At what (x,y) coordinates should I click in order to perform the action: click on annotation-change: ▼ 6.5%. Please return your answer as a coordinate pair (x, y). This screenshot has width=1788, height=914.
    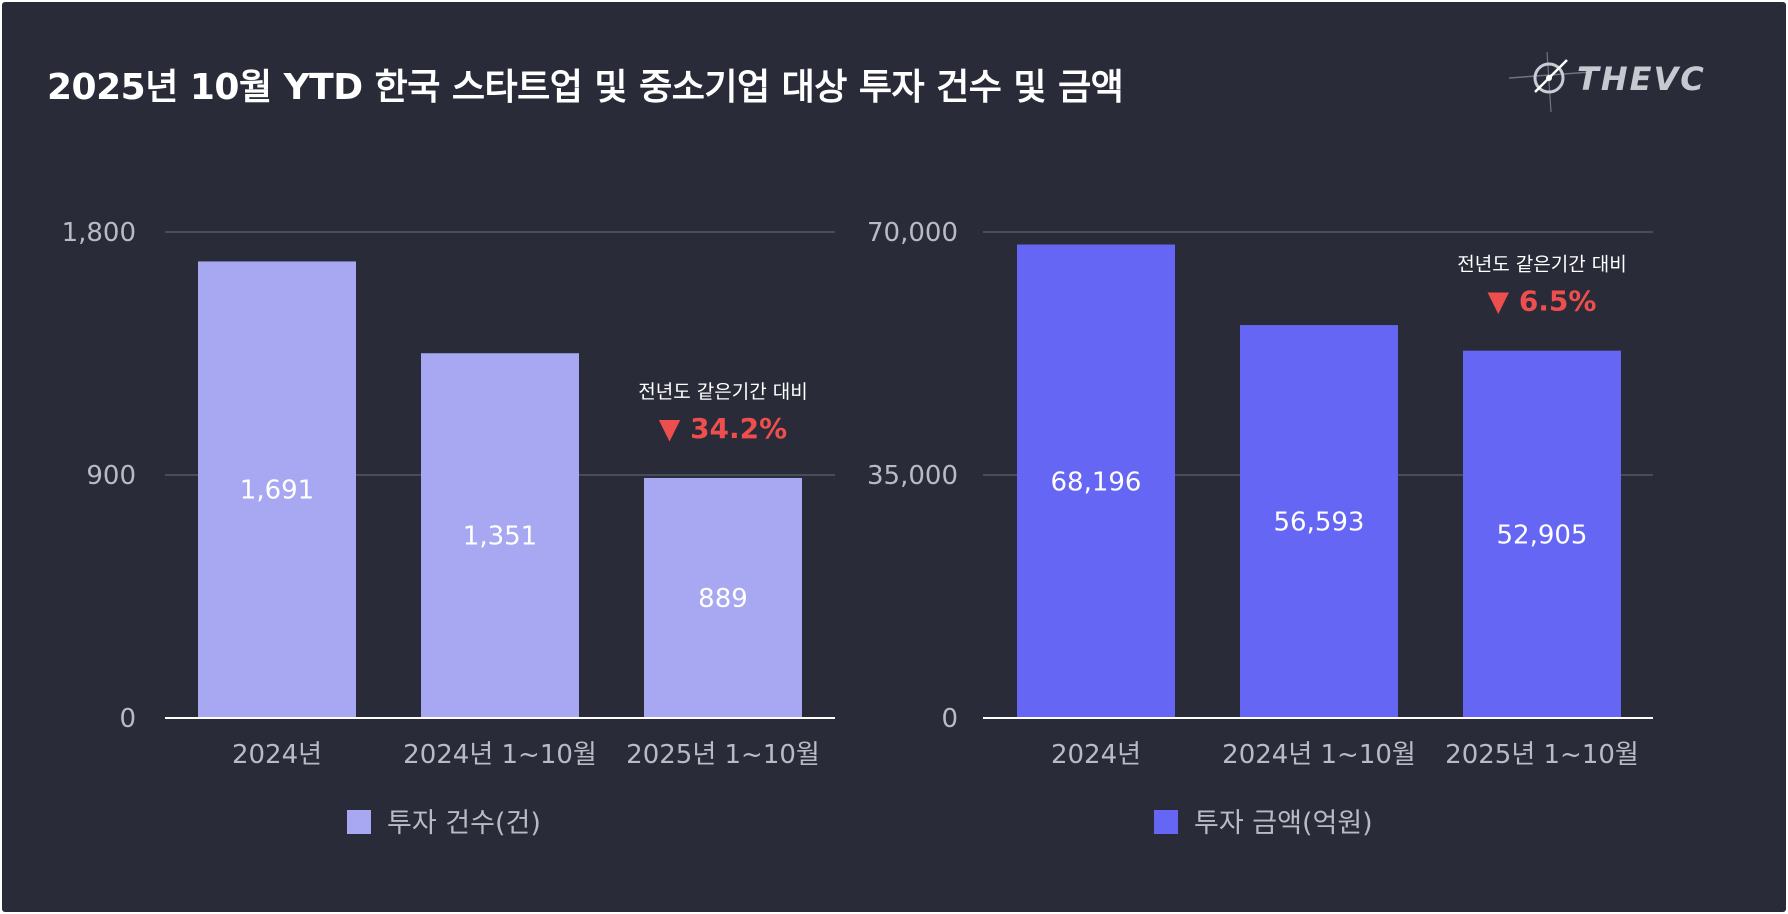
    Looking at the image, I should click on (1542, 301).